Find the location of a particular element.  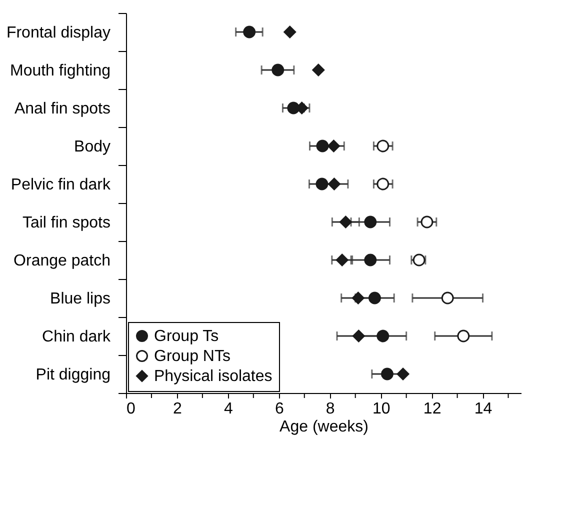

y-tick-label: Chin dark is located at coordinates (77, 337).